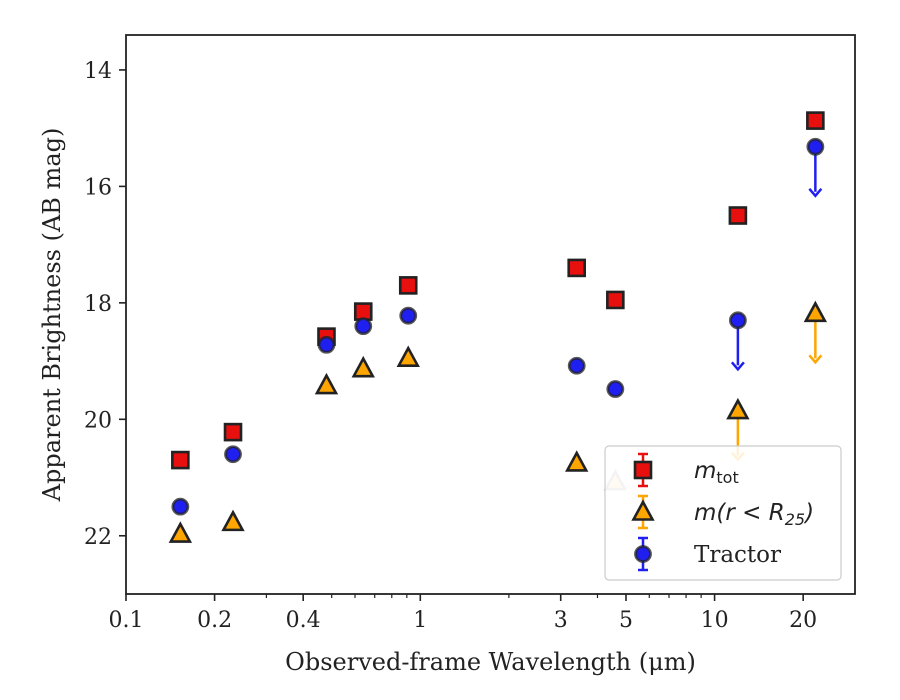 The height and width of the screenshot is (700, 900). What do you see at coordinates (561, 620) in the screenshot?
I see `x-tick-label: 3` at bounding box center [561, 620].